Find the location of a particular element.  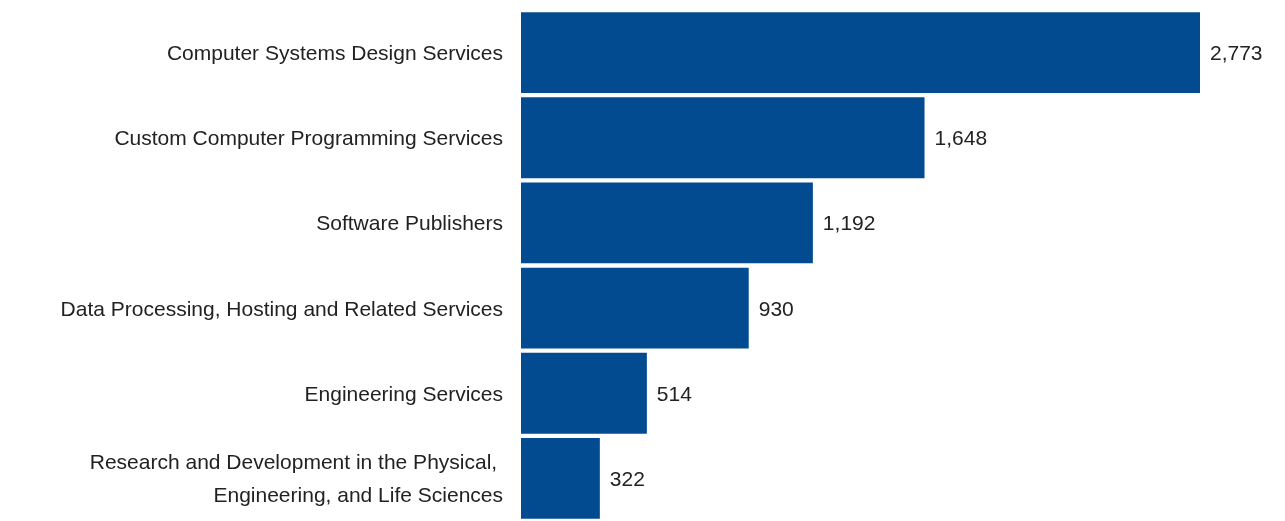

y-tick-label: Software Publishers is located at coordinates (409, 223).